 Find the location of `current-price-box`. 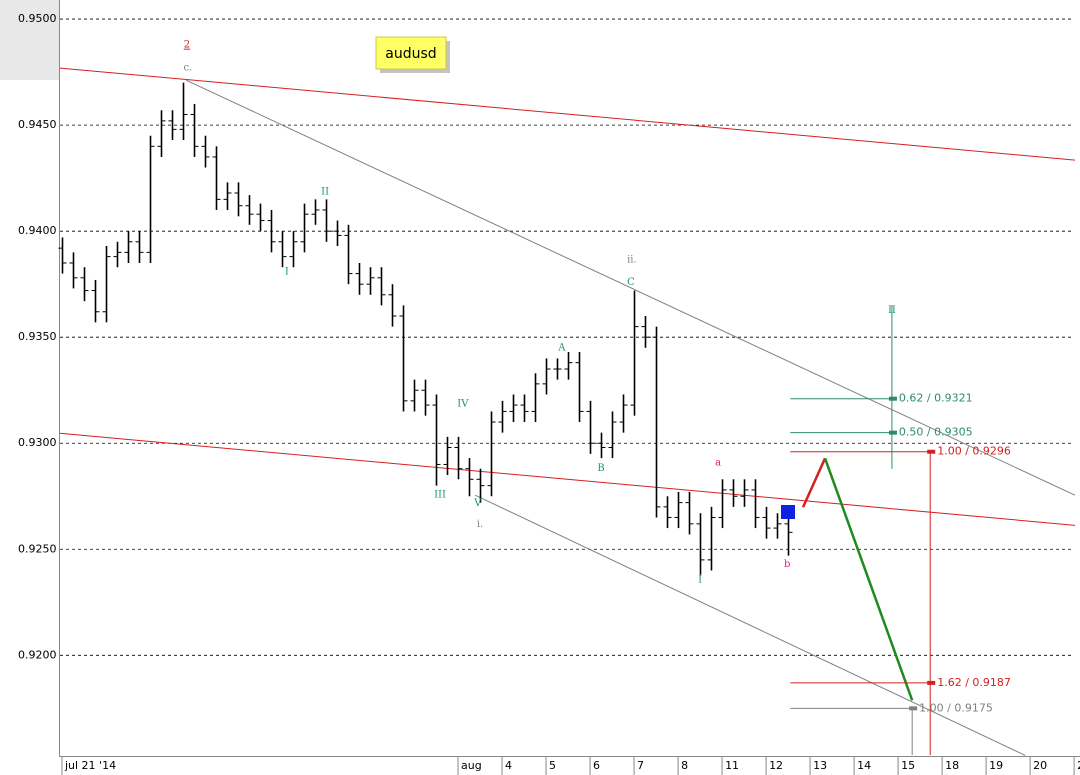

current-price-box is located at coordinates (788, 512).